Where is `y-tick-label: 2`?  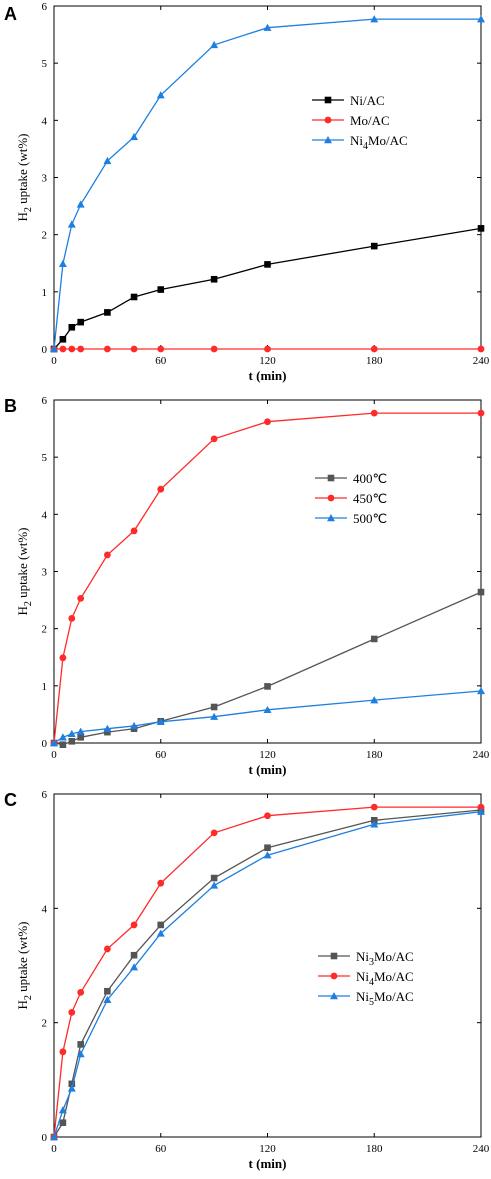 y-tick-label: 2 is located at coordinates (45, 1024).